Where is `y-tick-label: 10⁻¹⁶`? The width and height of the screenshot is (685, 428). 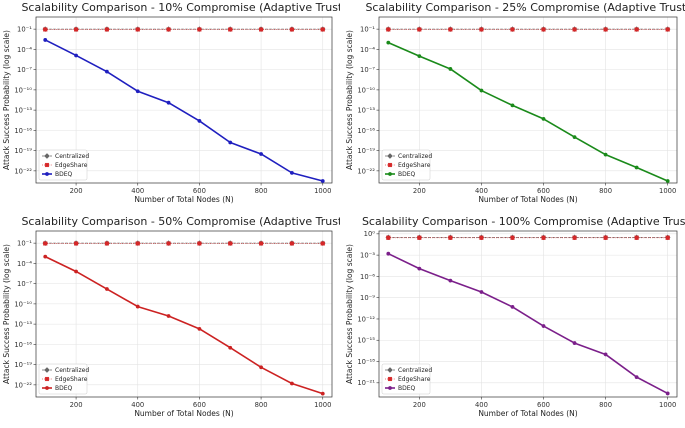
y-tick-label: 10⁻¹⁶ is located at coordinates (366, 131).